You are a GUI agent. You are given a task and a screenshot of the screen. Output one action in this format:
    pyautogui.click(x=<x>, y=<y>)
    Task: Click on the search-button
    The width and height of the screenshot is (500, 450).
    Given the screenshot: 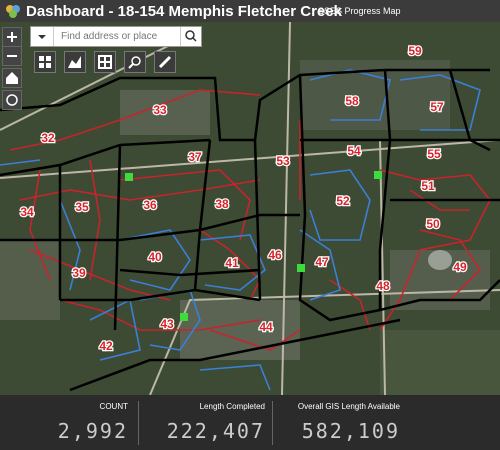 What is the action you would take?
    pyautogui.click(x=190, y=36)
    